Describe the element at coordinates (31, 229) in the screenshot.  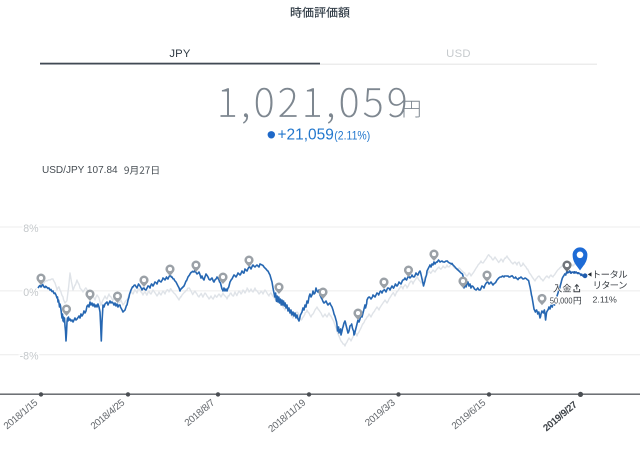
I see `svg-text: 8%` at that location.